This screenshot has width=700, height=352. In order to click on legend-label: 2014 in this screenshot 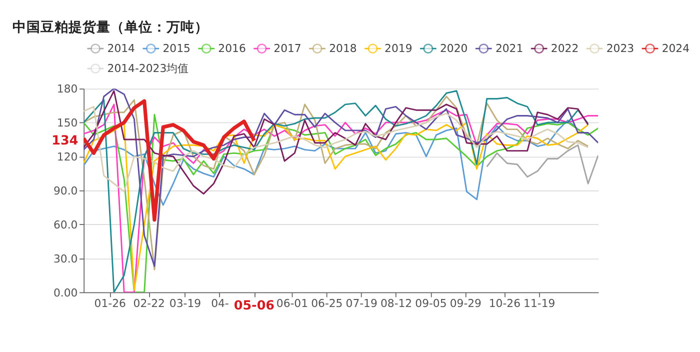, I will do `click(121, 49)`.